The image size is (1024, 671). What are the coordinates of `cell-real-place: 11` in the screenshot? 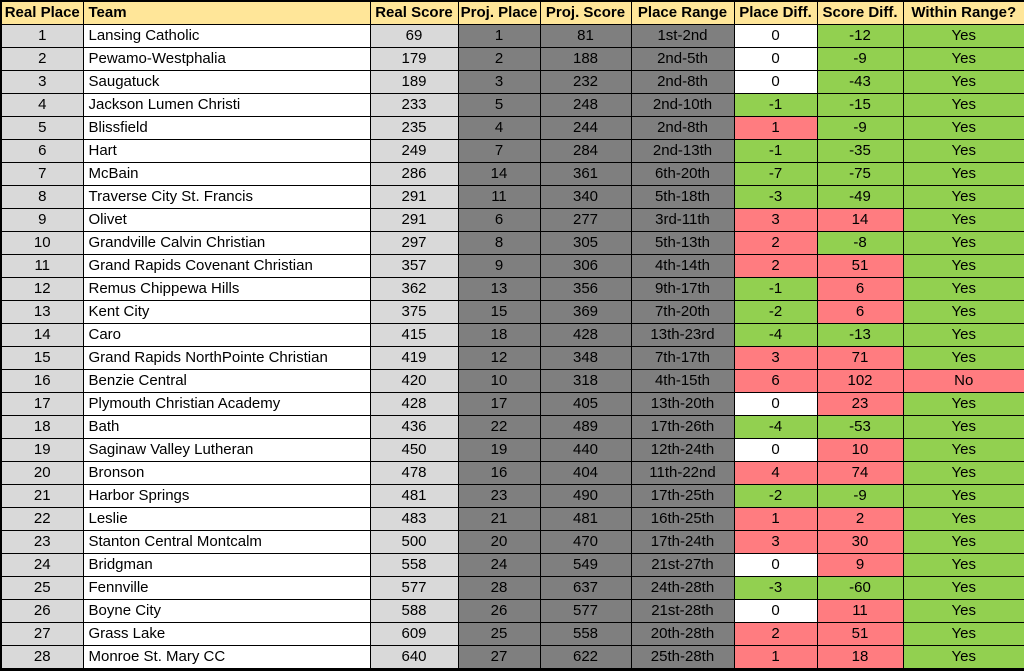 It's located at (42, 266).